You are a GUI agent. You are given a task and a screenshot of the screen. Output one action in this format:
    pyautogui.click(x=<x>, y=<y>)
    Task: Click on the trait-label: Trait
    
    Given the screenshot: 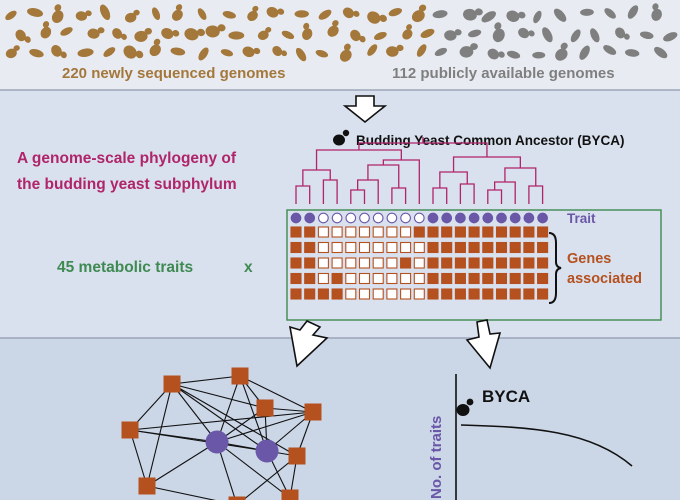 What is the action you would take?
    pyautogui.click(x=581, y=218)
    